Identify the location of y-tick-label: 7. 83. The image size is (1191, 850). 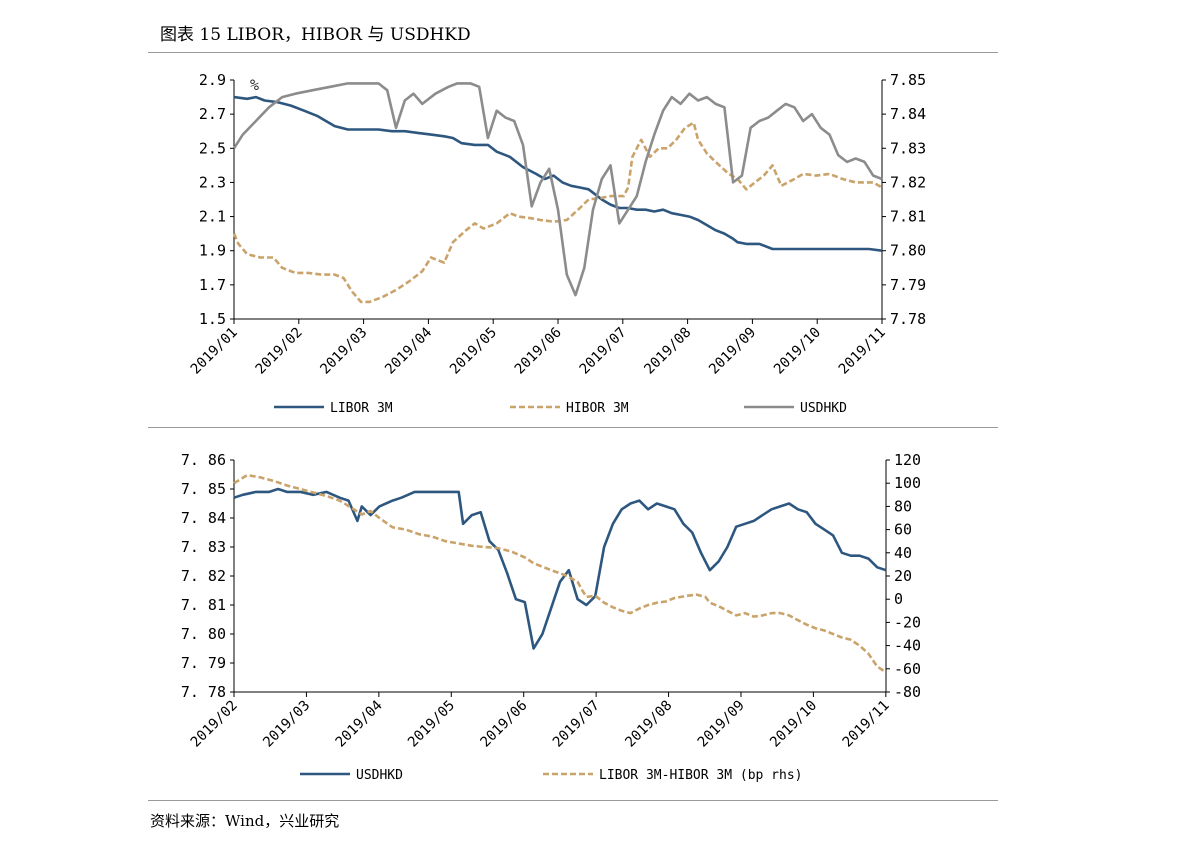
(203, 547).